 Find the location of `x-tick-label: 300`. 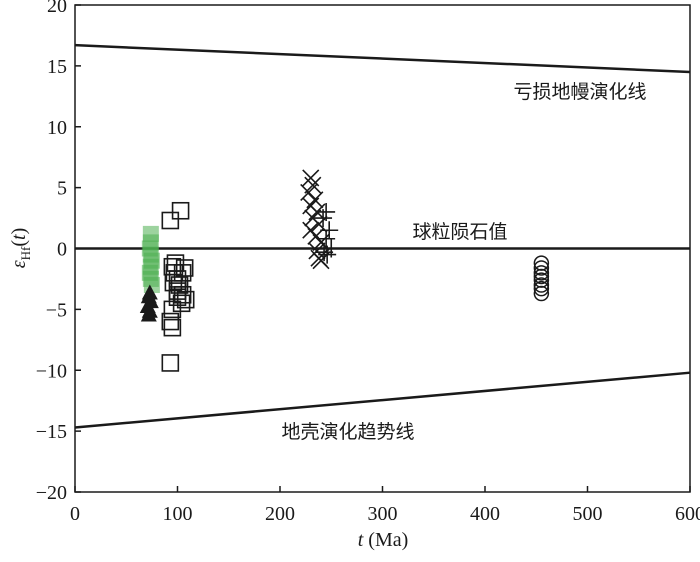

x-tick-label: 300 is located at coordinates (383, 514).